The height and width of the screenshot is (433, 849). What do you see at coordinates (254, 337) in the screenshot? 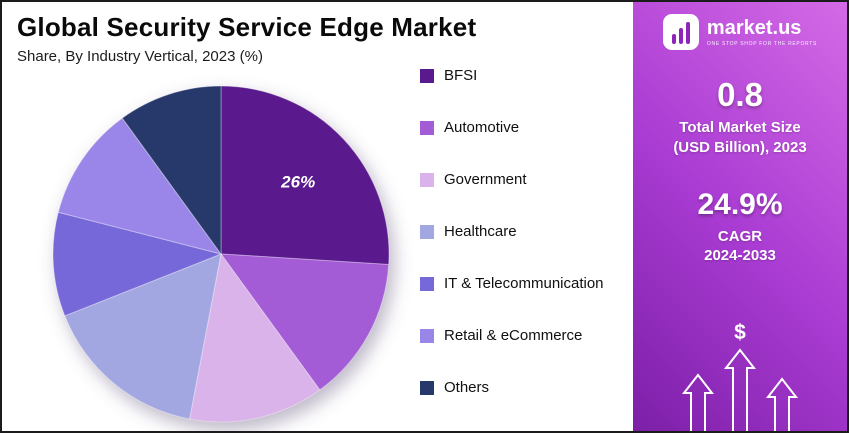
I see `pie-slice-government` at bounding box center [254, 337].